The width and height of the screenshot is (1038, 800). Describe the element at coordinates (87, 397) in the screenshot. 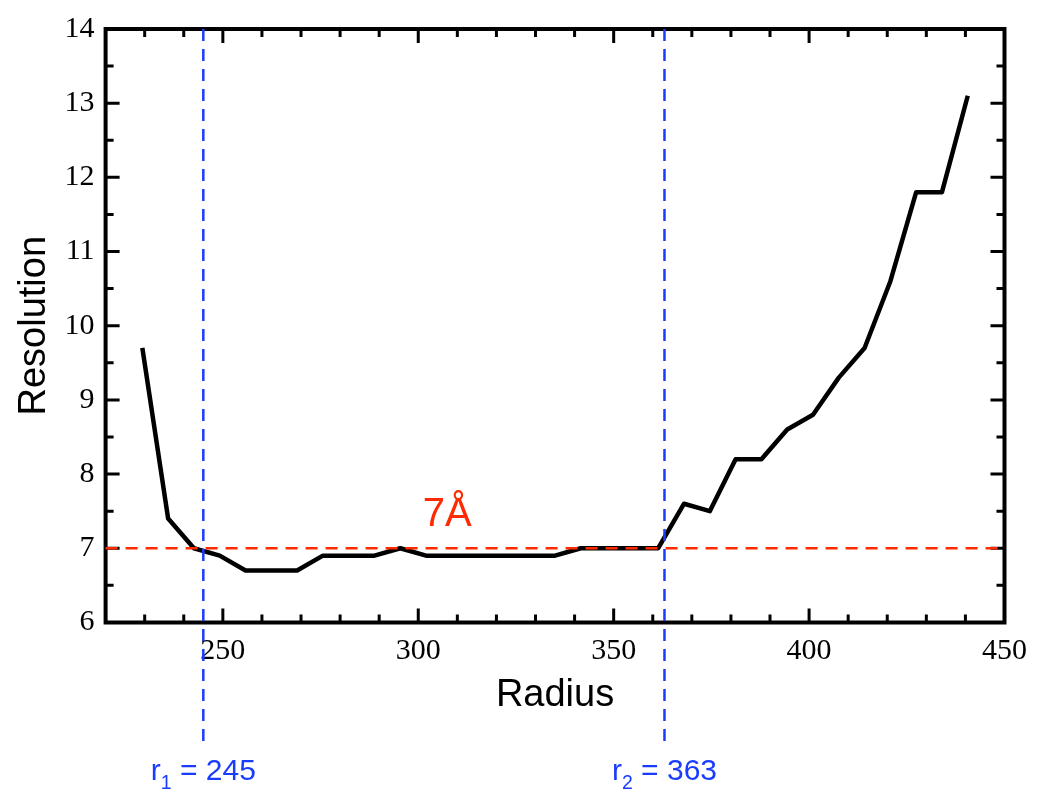

I see `y-tick-label: 9` at that location.